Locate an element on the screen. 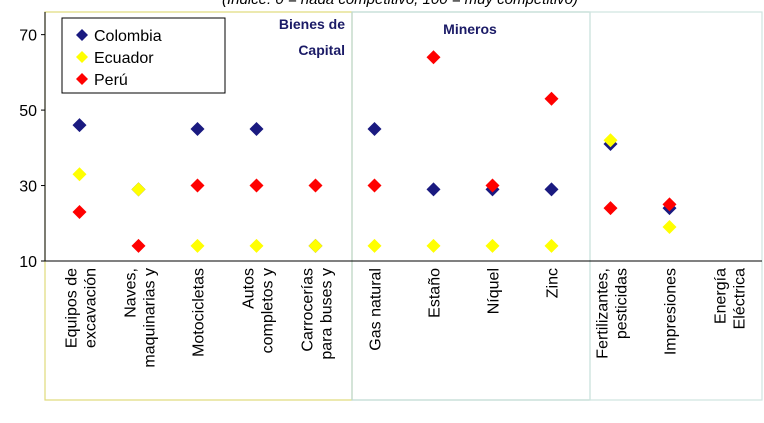 The height and width of the screenshot is (423, 764). x-tick-label: Gas natural is located at coordinates (376, 309).